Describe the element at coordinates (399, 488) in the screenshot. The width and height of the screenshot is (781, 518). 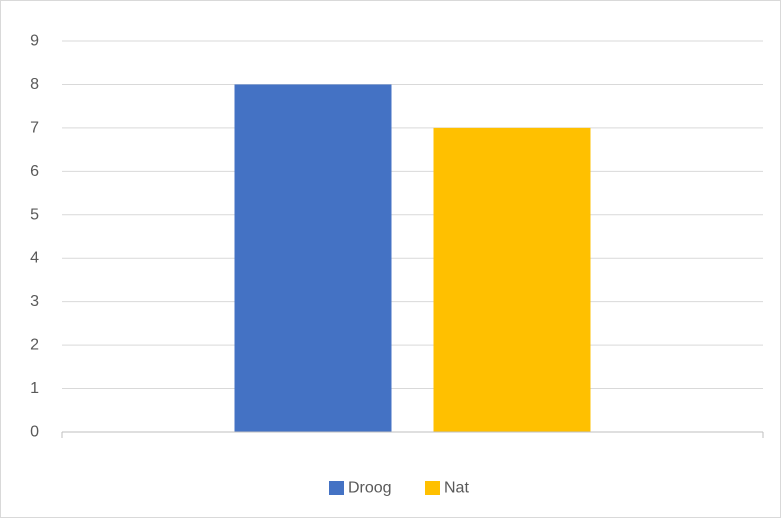
I see `legend: Droog Nat` at that location.